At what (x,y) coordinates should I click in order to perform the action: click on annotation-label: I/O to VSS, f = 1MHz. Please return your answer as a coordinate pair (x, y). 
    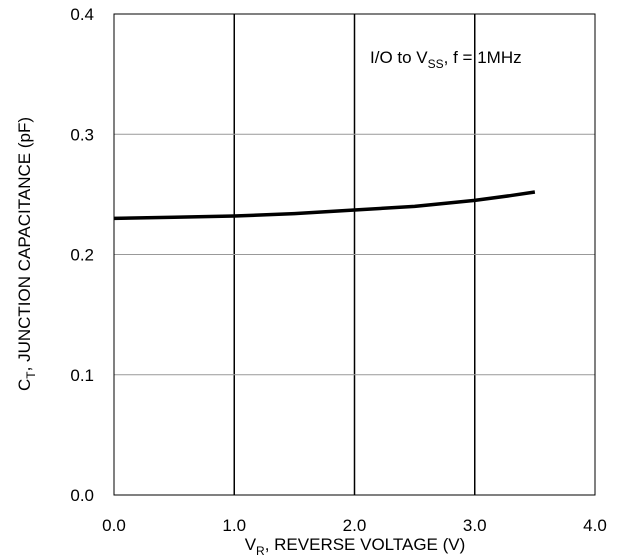
    Looking at the image, I should click on (446, 59).